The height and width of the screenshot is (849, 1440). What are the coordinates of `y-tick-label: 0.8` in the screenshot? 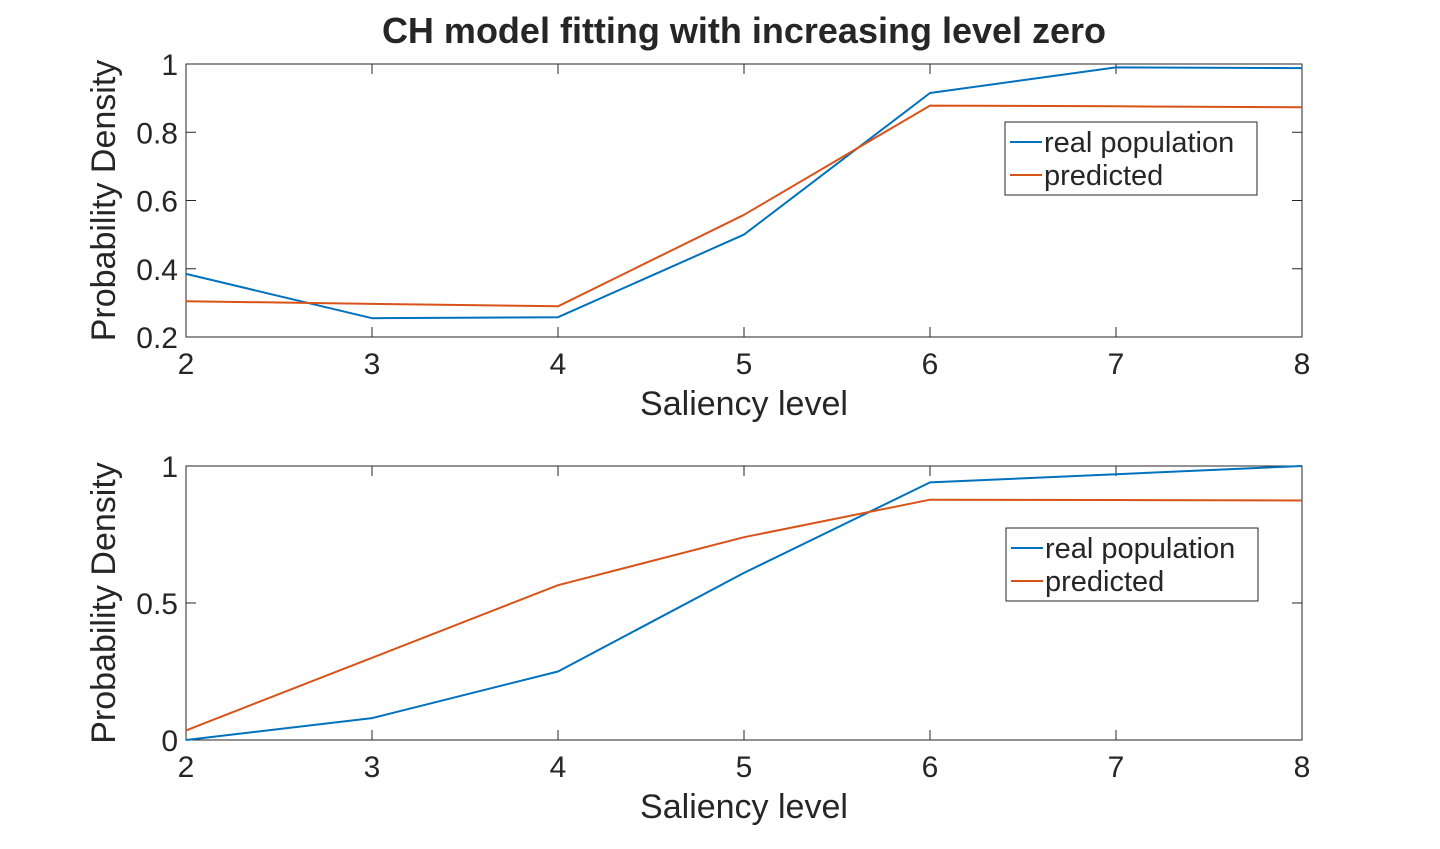 It's located at (157, 133).